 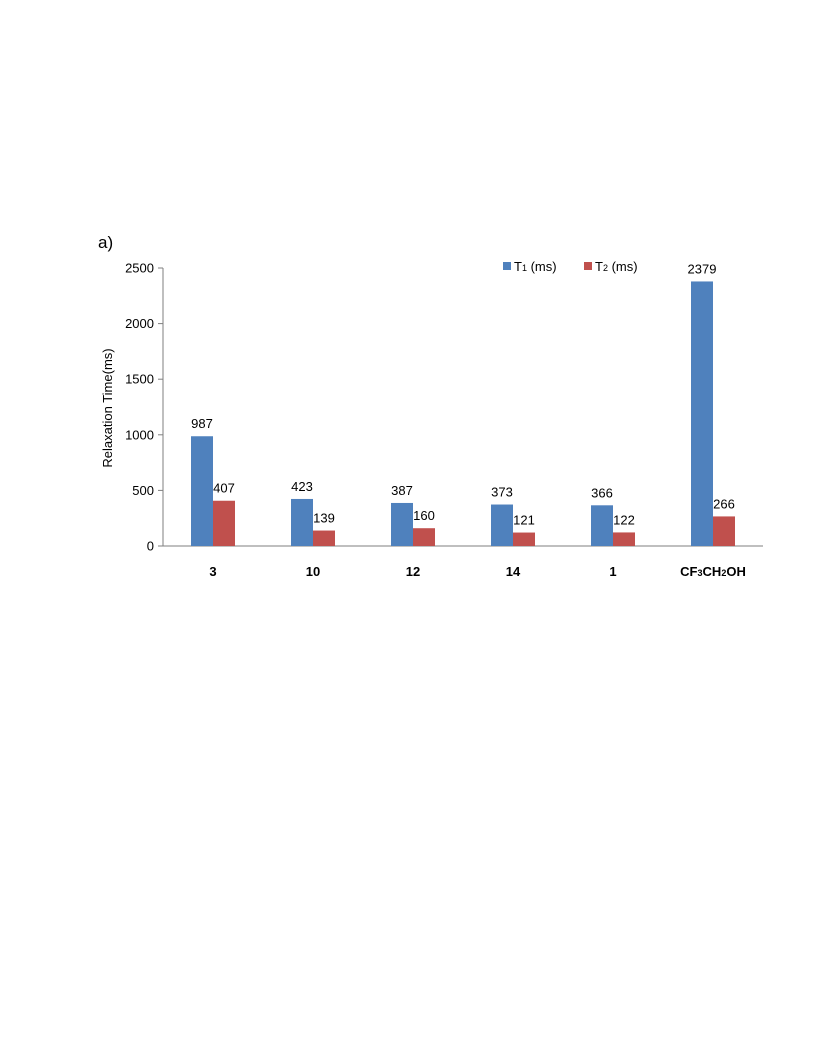 I want to click on legend-label: T1 (ms), so click(x=535, y=266).